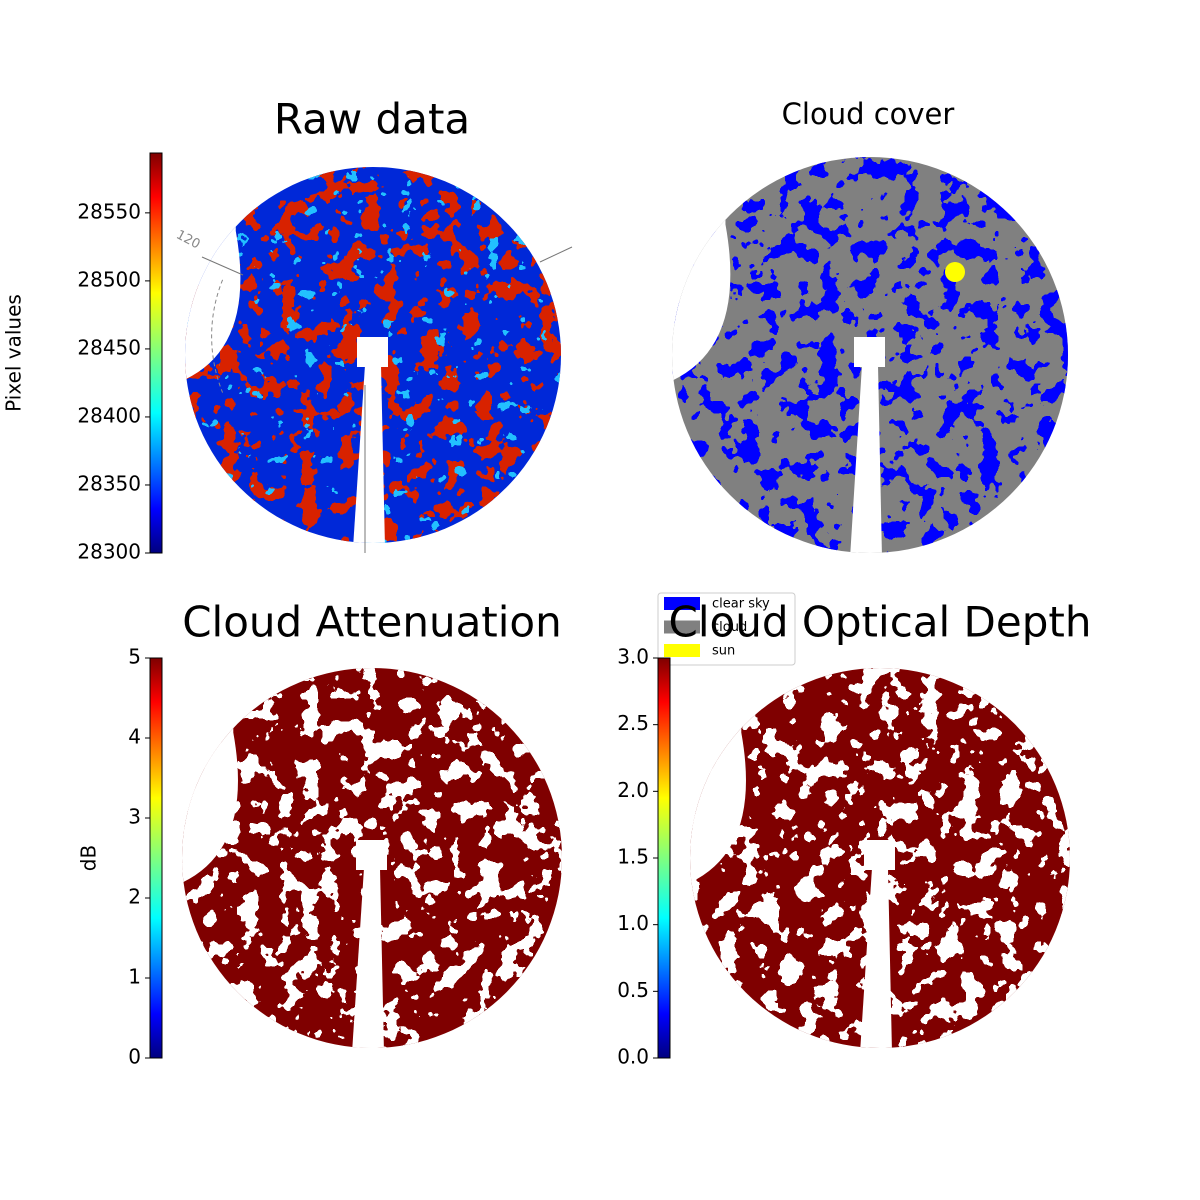  I want to click on colorbar-tick-label: 0.5, so click(633, 990).